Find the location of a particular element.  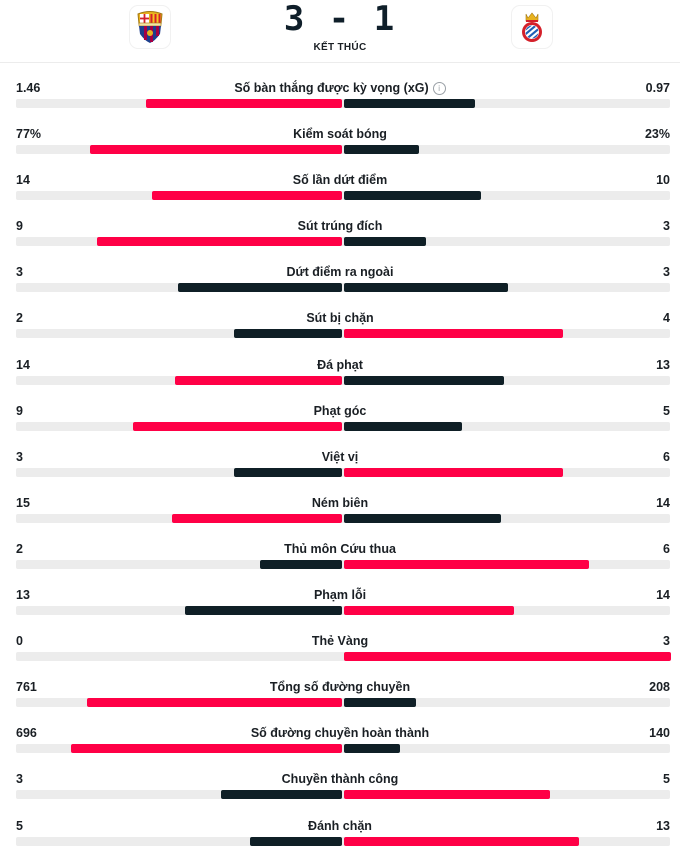

stat-label-text: Phạt góc is located at coordinates (340, 410).